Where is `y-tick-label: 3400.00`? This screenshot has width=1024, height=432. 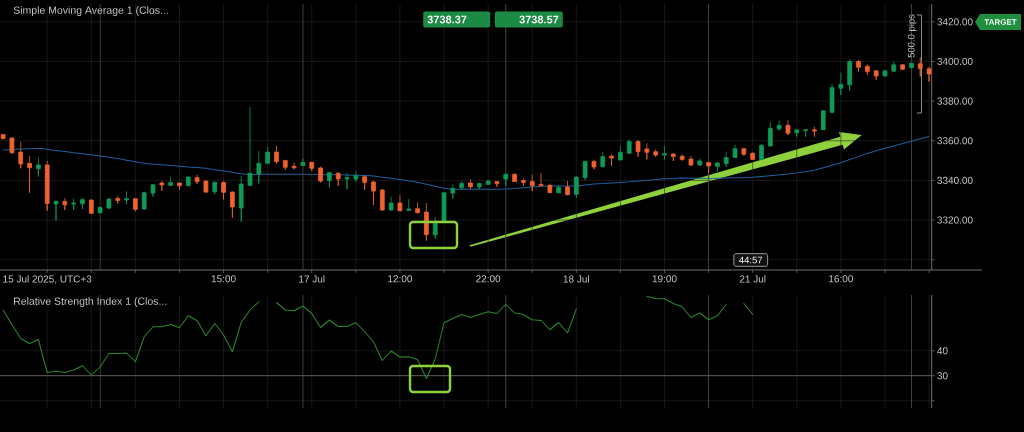 y-tick-label: 3400.00 is located at coordinates (955, 61).